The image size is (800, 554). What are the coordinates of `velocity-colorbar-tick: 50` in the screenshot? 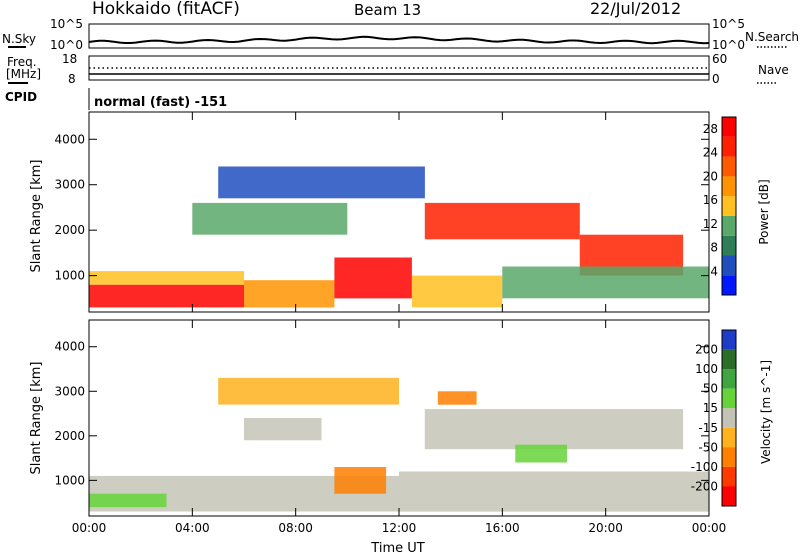 It's located at (710, 389).